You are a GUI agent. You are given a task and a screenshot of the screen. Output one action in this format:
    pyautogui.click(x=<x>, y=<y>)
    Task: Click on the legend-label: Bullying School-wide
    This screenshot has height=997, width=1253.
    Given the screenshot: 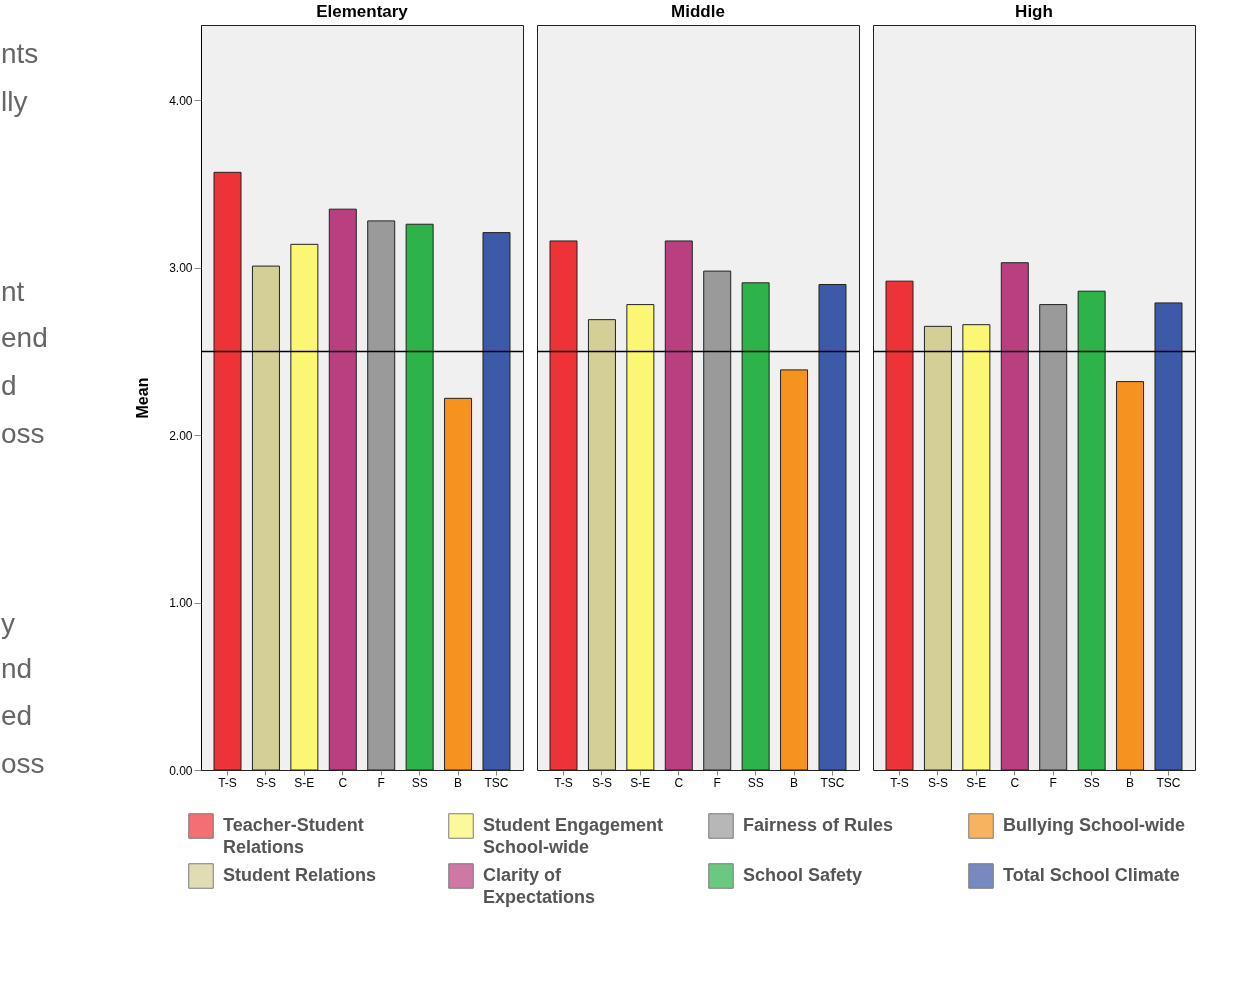 What is the action you would take?
    pyautogui.click(x=1094, y=825)
    